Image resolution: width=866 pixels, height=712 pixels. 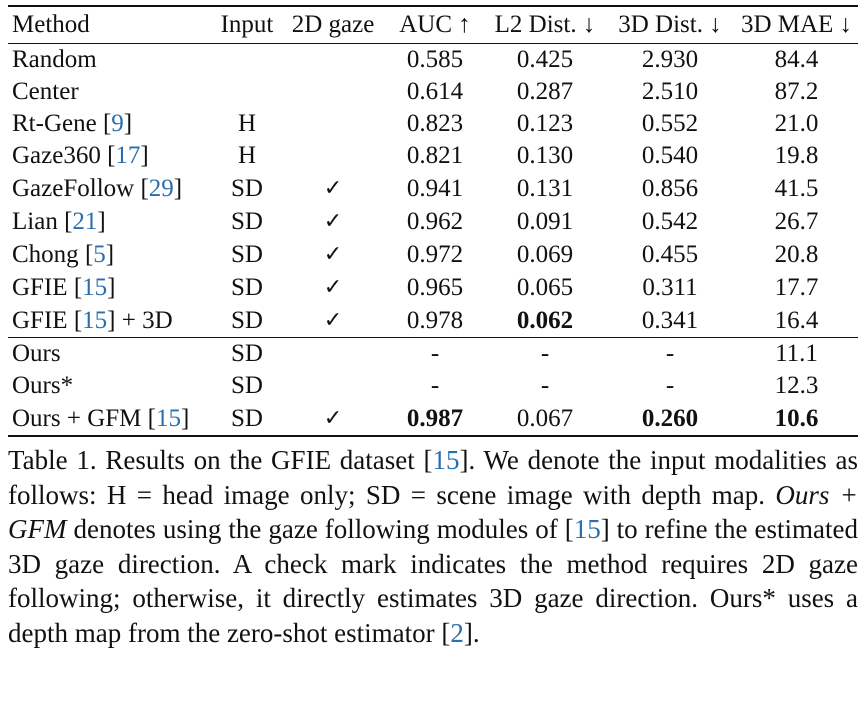 What do you see at coordinates (796, 385) in the screenshot?
I see `3d-mae-cell: 12.3` at bounding box center [796, 385].